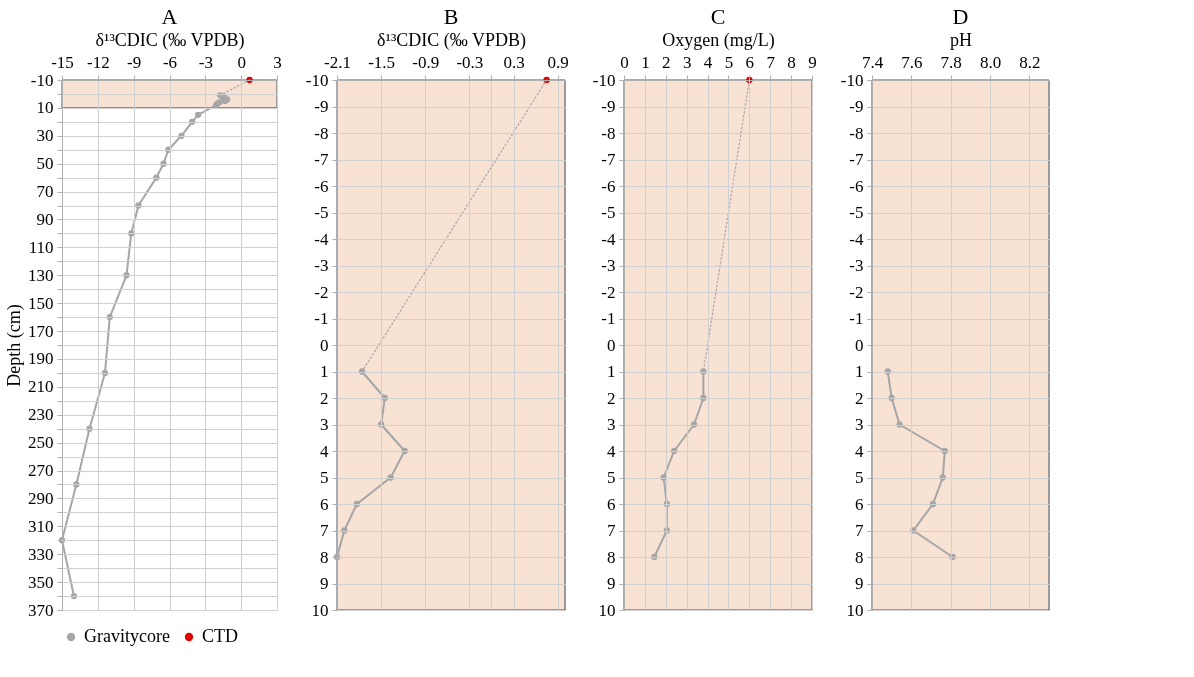  Describe the element at coordinates (771, 62) in the screenshot. I see `x-tick-label: 7` at that location.